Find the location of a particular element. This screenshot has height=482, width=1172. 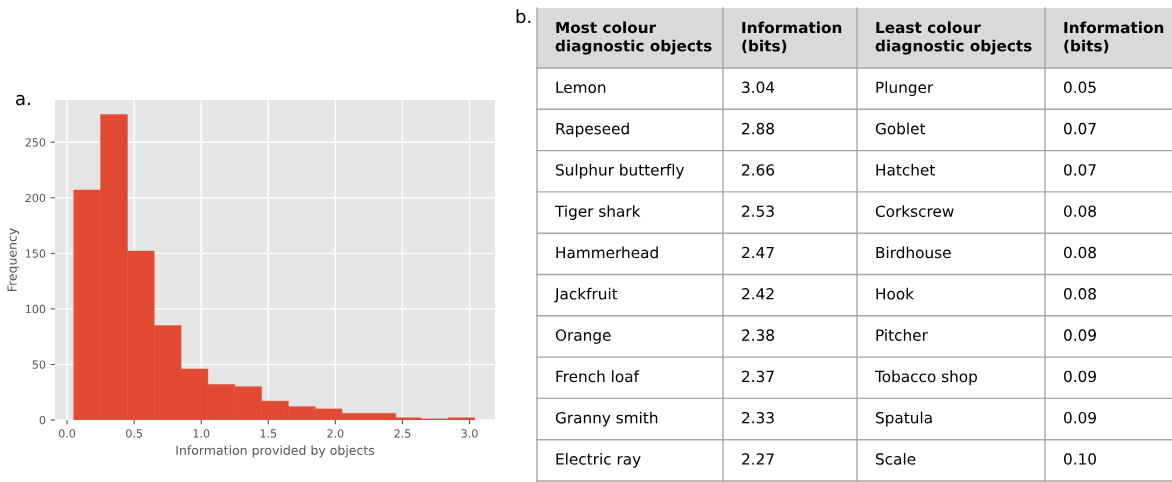

x-axis-title: Information provided by objects is located at coordinates (275, 451).